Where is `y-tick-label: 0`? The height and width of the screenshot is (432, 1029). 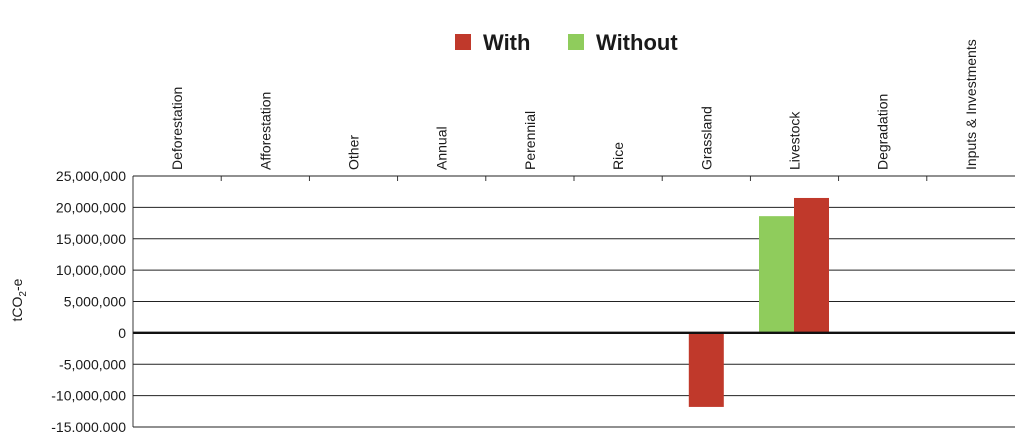
y-tick-label: 0 is located at coordinates (122, 333).